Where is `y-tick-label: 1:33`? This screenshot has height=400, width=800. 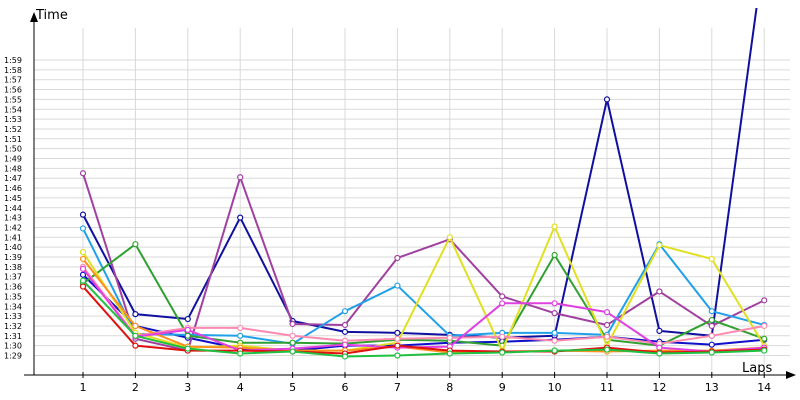 y-tick-label: 1:33 is located at coordinates (13, 316).